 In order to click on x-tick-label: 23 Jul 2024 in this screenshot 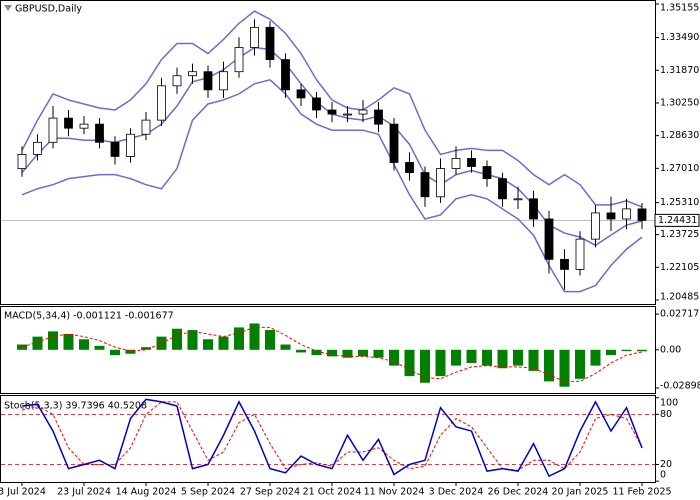, I will do `click(84, 492)`.